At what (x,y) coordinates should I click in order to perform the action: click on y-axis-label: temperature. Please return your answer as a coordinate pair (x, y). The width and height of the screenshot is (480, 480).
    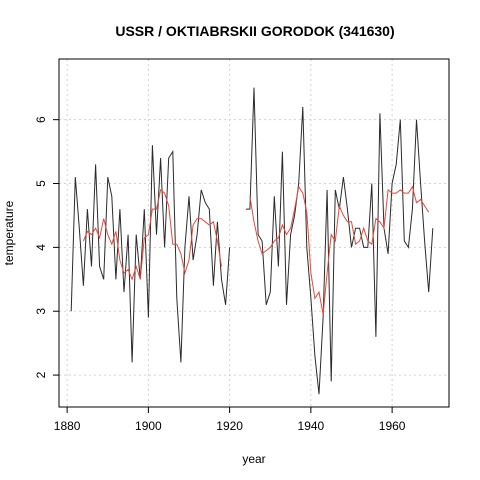
    Looking at the image, I should click on (9, 232).